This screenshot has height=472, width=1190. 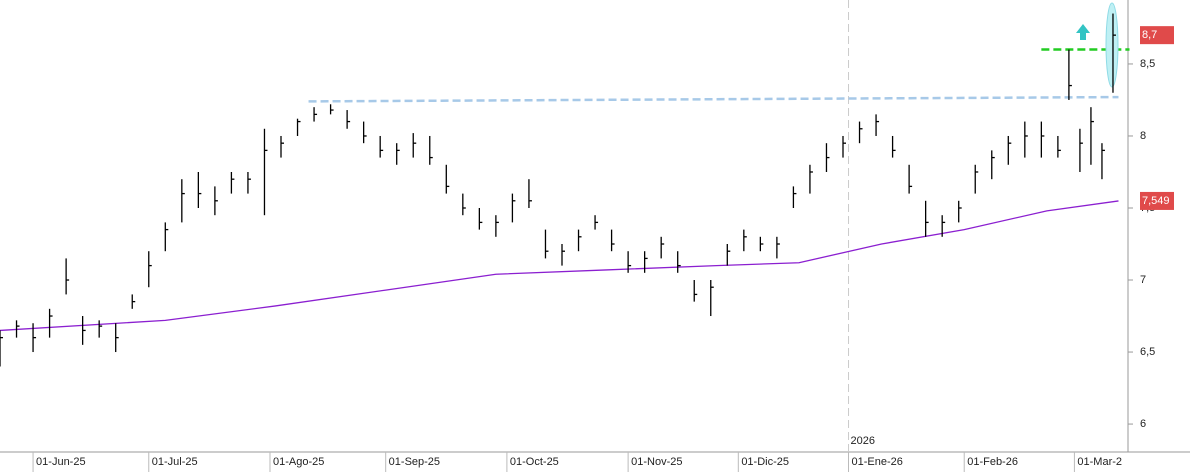 What do you see at coordinates (1143, 136) in the screenshot?
I see `y-tick-label: 8` at bounding box center [1143, 136].